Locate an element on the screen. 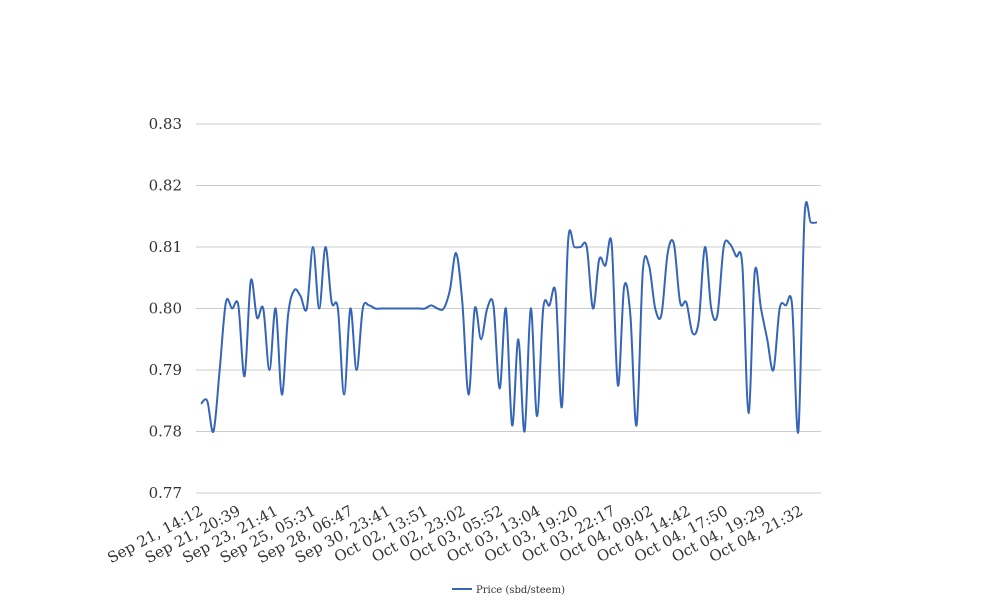  legend-label: Price (sbd/steem) is located at coordinates (520, 590).